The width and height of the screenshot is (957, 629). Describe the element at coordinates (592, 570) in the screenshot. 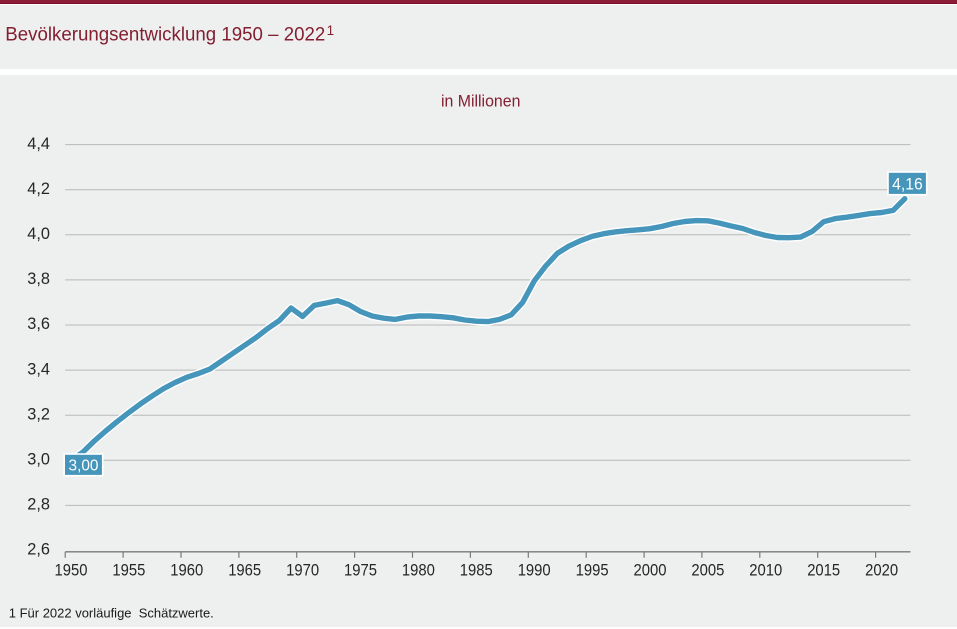

I see `svg-text: 1995` at that location.